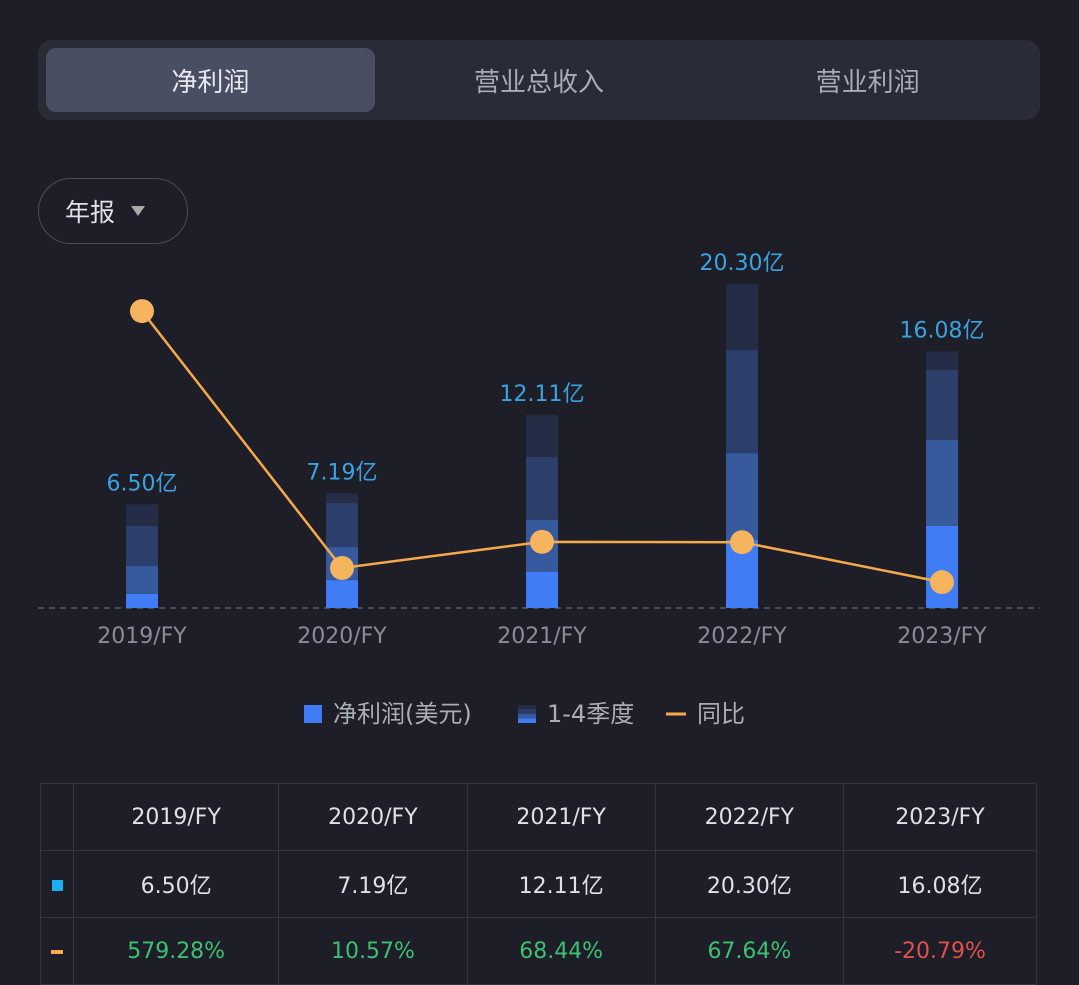 Image resolution: width=1079 pixels, height=985 pixels. I want to click on legend-label: 净利润(美元), so click(402, 714).